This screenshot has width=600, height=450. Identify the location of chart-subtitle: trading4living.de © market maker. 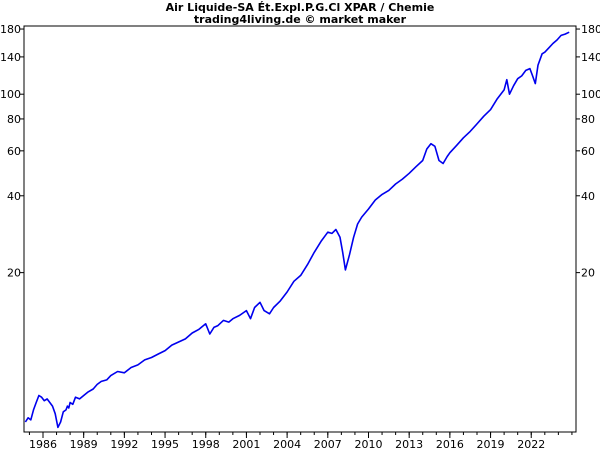
(300, 19).